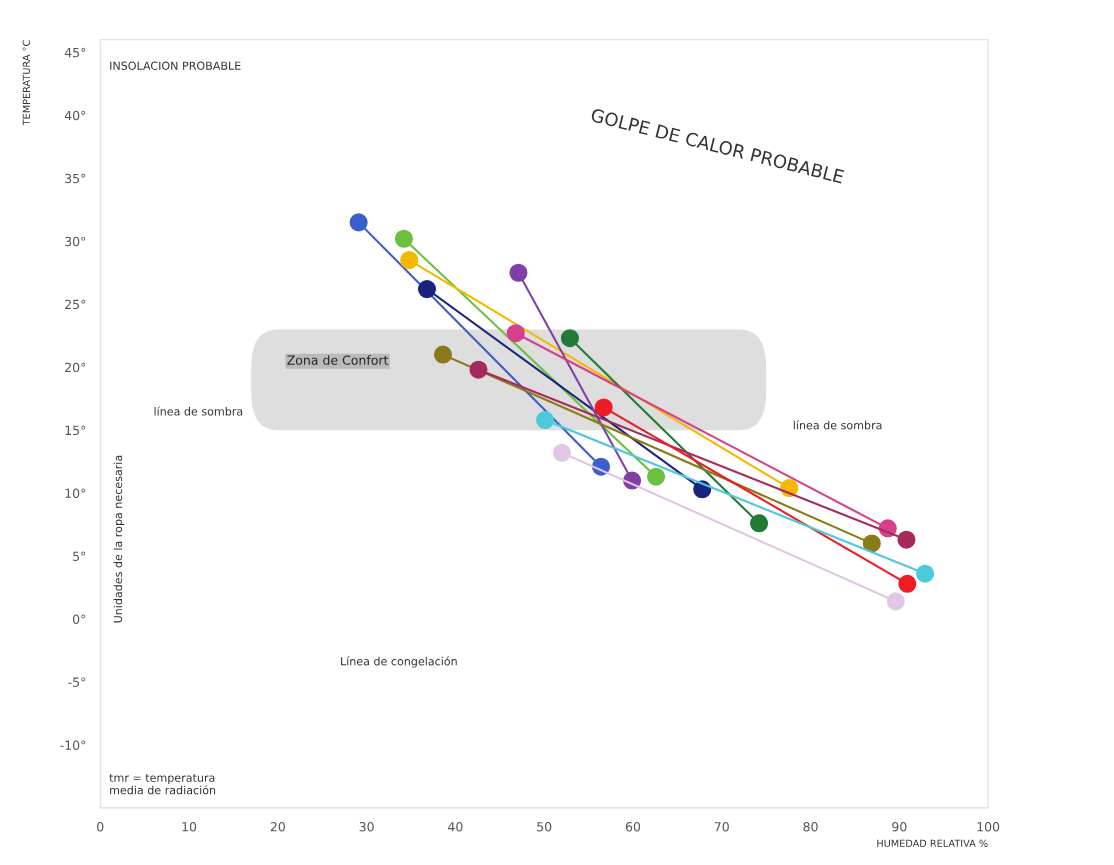 This screenshot has height=865, width=1114. Describe the element at coordinates (75, 493) in the screenshot. I see `y-tick-label: 10°` at that location.